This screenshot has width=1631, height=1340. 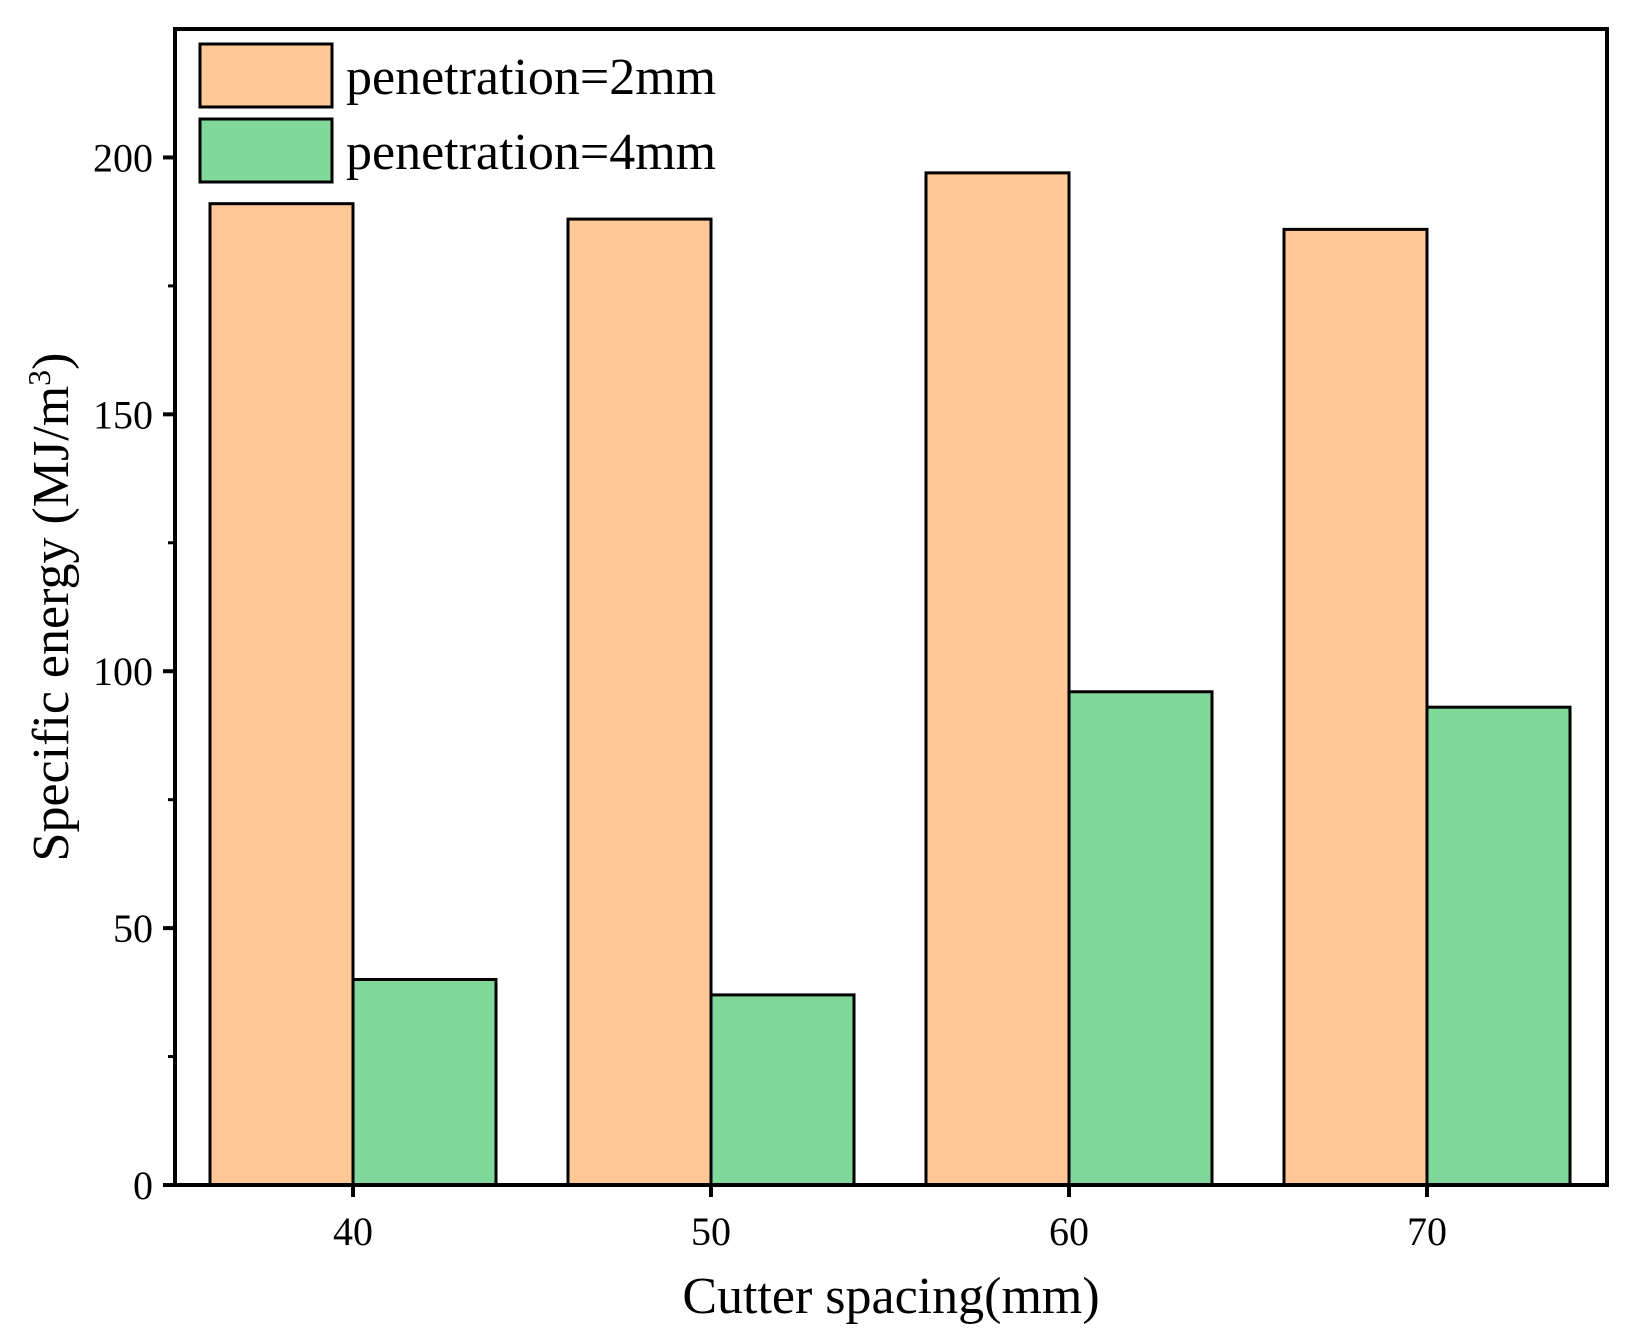 I want to click on x-tick-label-40: 40, so click(x=353, y=1231).